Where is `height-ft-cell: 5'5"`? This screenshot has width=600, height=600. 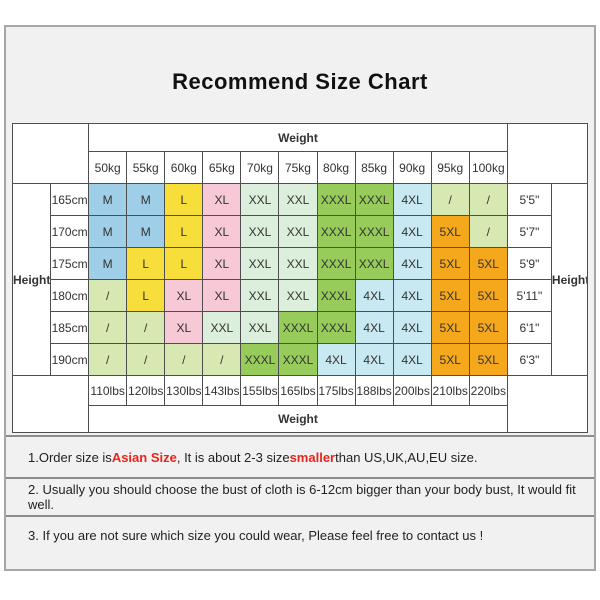 height-ft-cell: 5'5" is located at coordinates (529, 199).